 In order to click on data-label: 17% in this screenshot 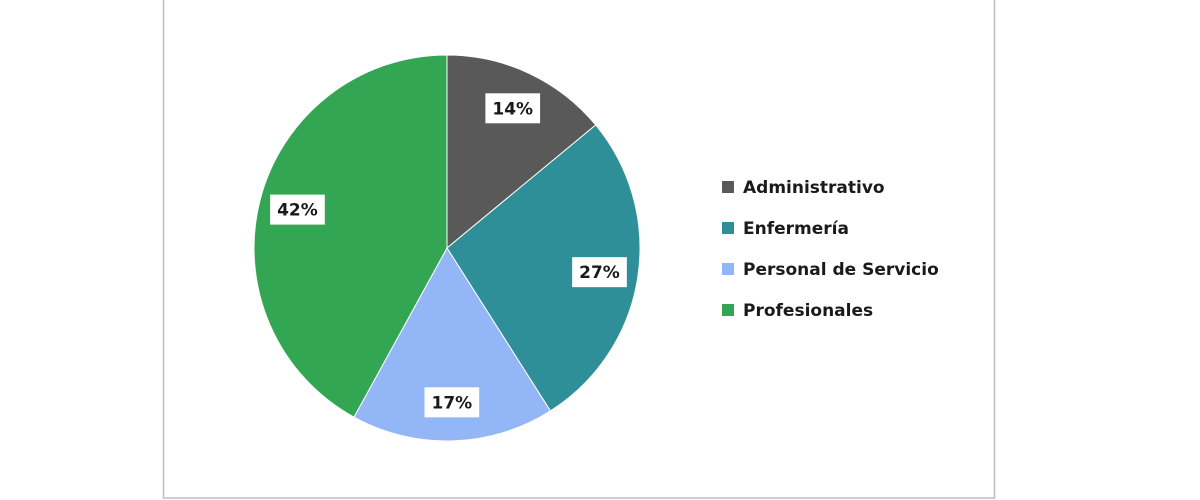, I will do `click(451, 403)`.